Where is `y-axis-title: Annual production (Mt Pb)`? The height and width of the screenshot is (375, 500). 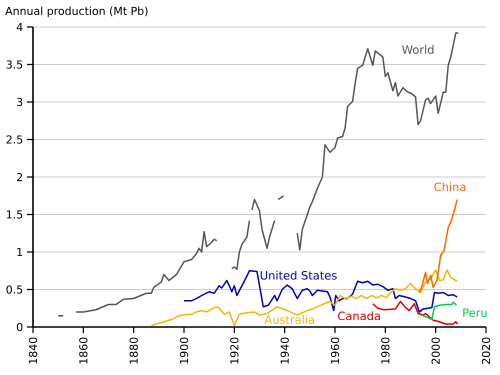
y-axis-title: Annual production (Mt Pb) is located at coordinates (76, 12).